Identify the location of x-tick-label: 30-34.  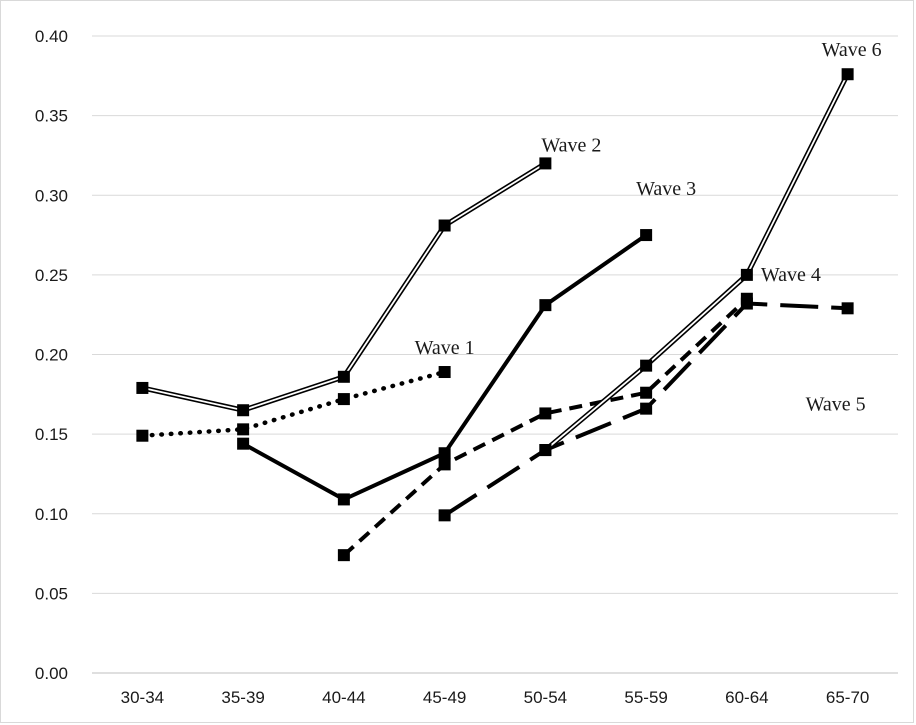
(142, 697).